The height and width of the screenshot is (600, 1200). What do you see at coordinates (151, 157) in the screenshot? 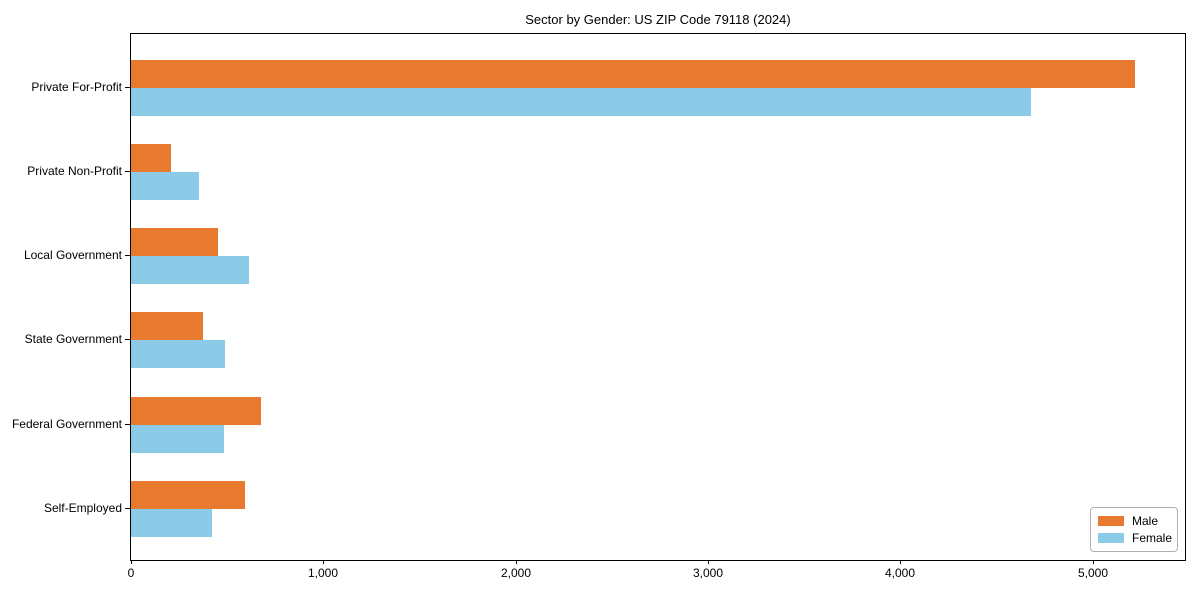
I see `bar-male-private-non-profit` at bounding box center [151, 157].